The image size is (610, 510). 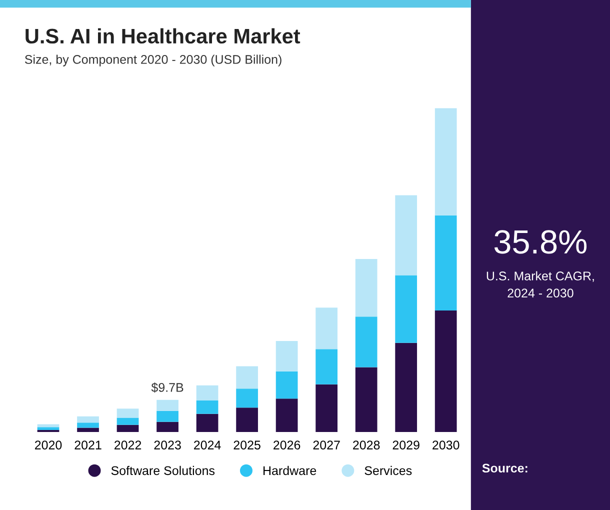 What do you see at coordinates (48, 445) in the screenshot?
I see `x-tick-label: 2020` at bounding box center [48, 445].